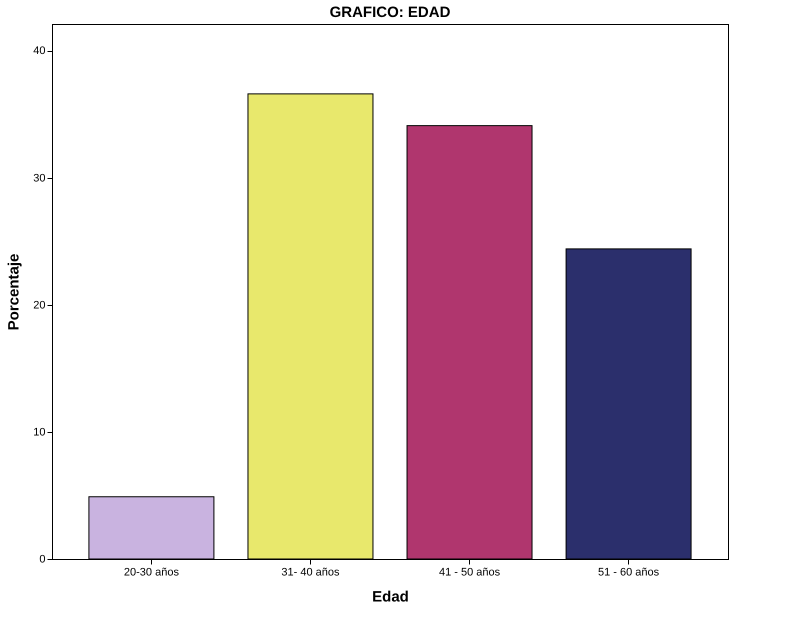 This screenshot has width=786, height=629. What do you see at coordinates (13, 292) in the screenshot?
I see `y-axis-title: Porcentaje` at bounding box center [13, 292].